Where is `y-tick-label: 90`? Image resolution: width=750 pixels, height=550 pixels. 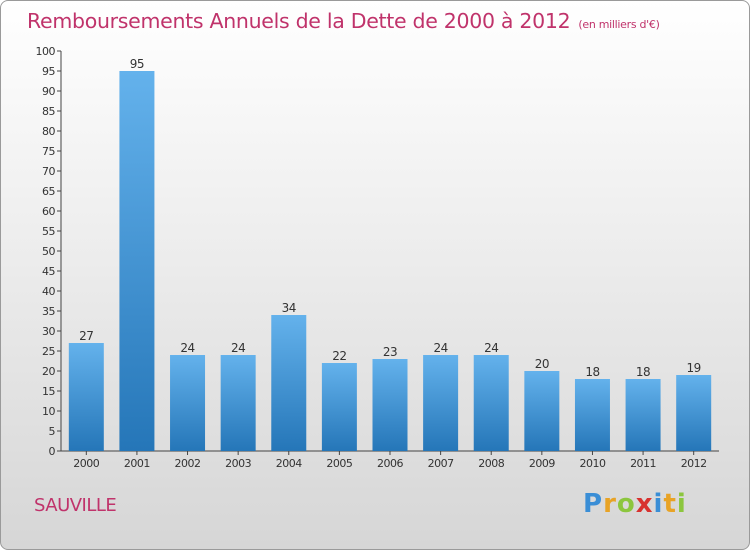
y-tick-label: 90 is located at coordinates (48, 91).